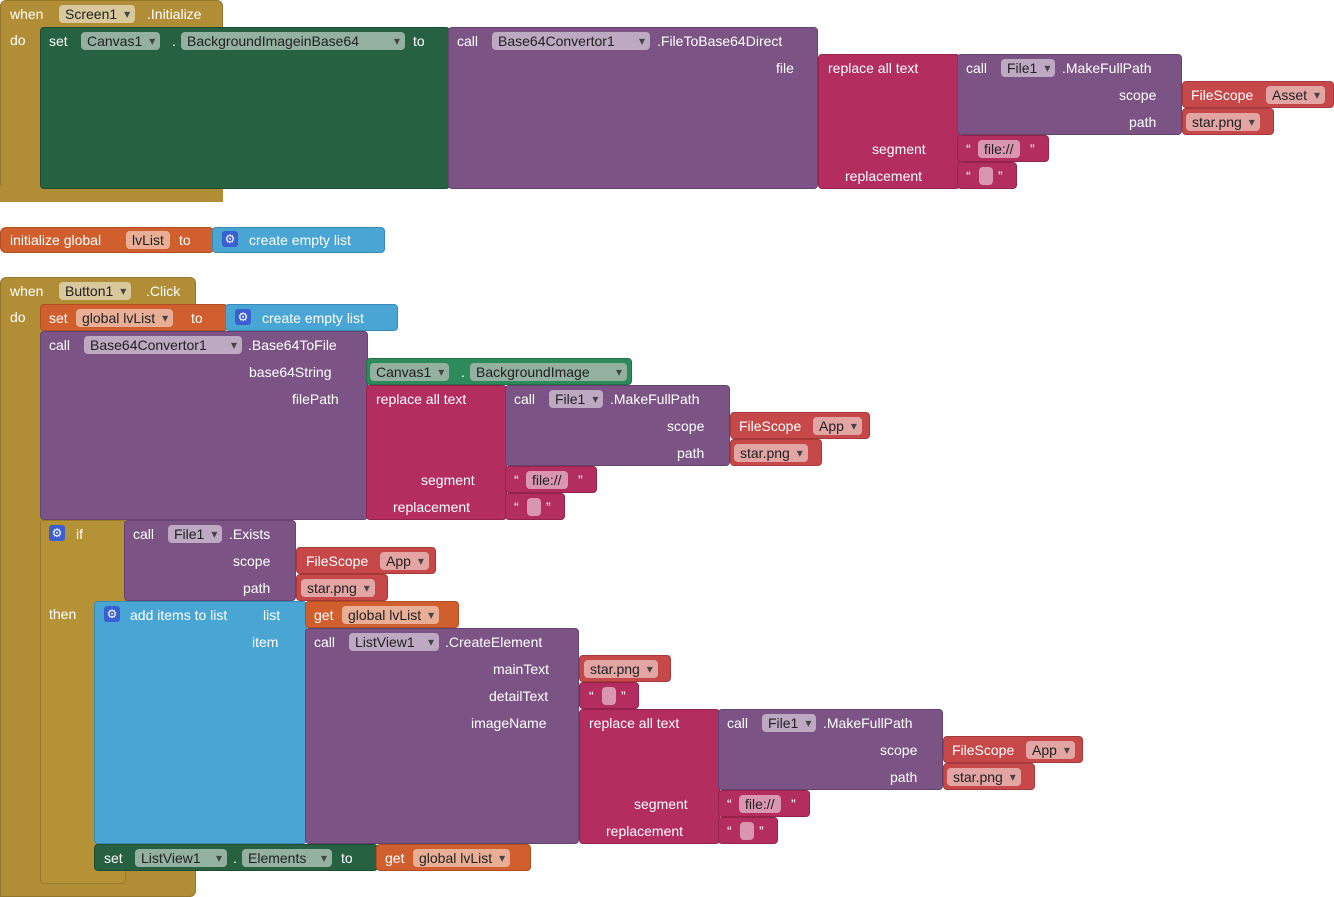  What do you see at coordinates (494, 642) in the screenshot?
I see `create-element-method: .CreateElement` at bounding box center [494, 642].